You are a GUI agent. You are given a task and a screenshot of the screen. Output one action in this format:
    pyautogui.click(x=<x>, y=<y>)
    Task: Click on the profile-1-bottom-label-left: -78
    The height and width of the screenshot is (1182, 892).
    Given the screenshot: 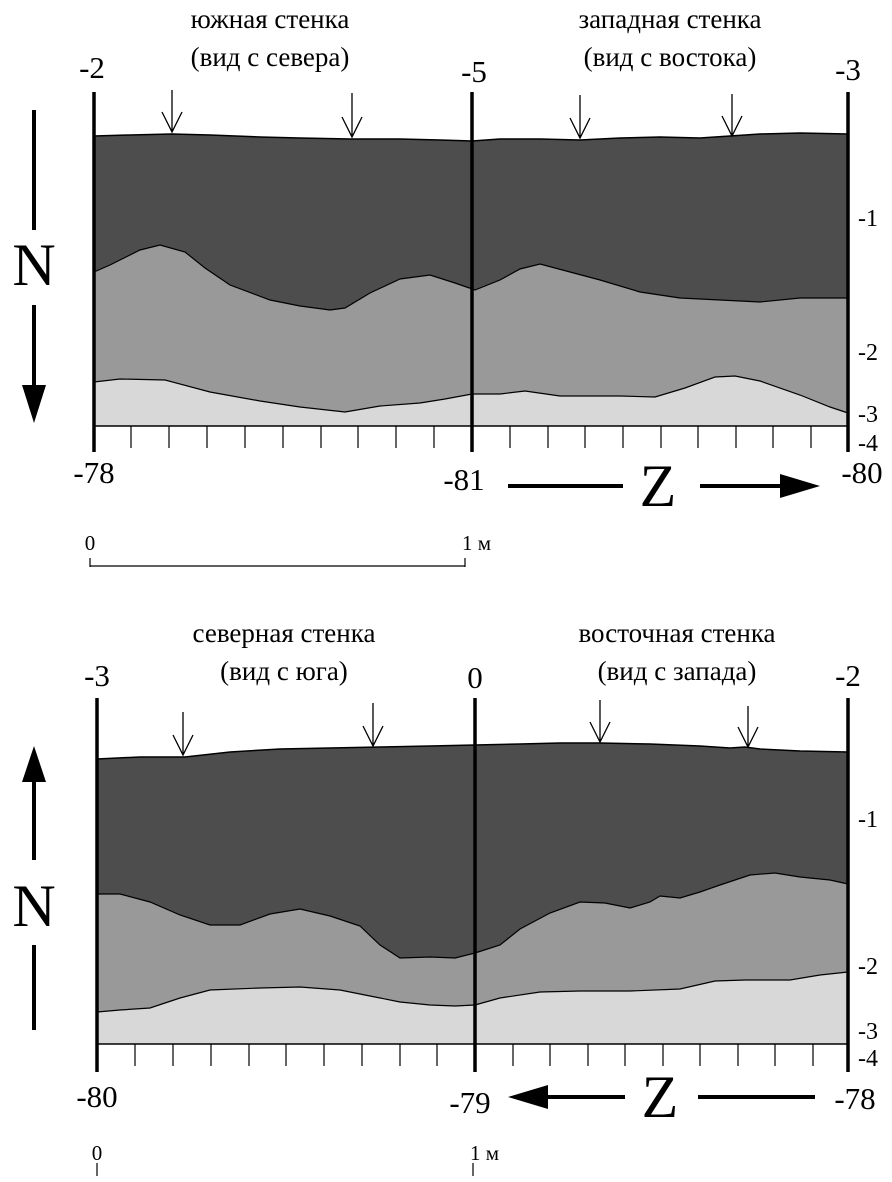 What is the action you would take?
    pyautogui.click(x=93, y=472)
    